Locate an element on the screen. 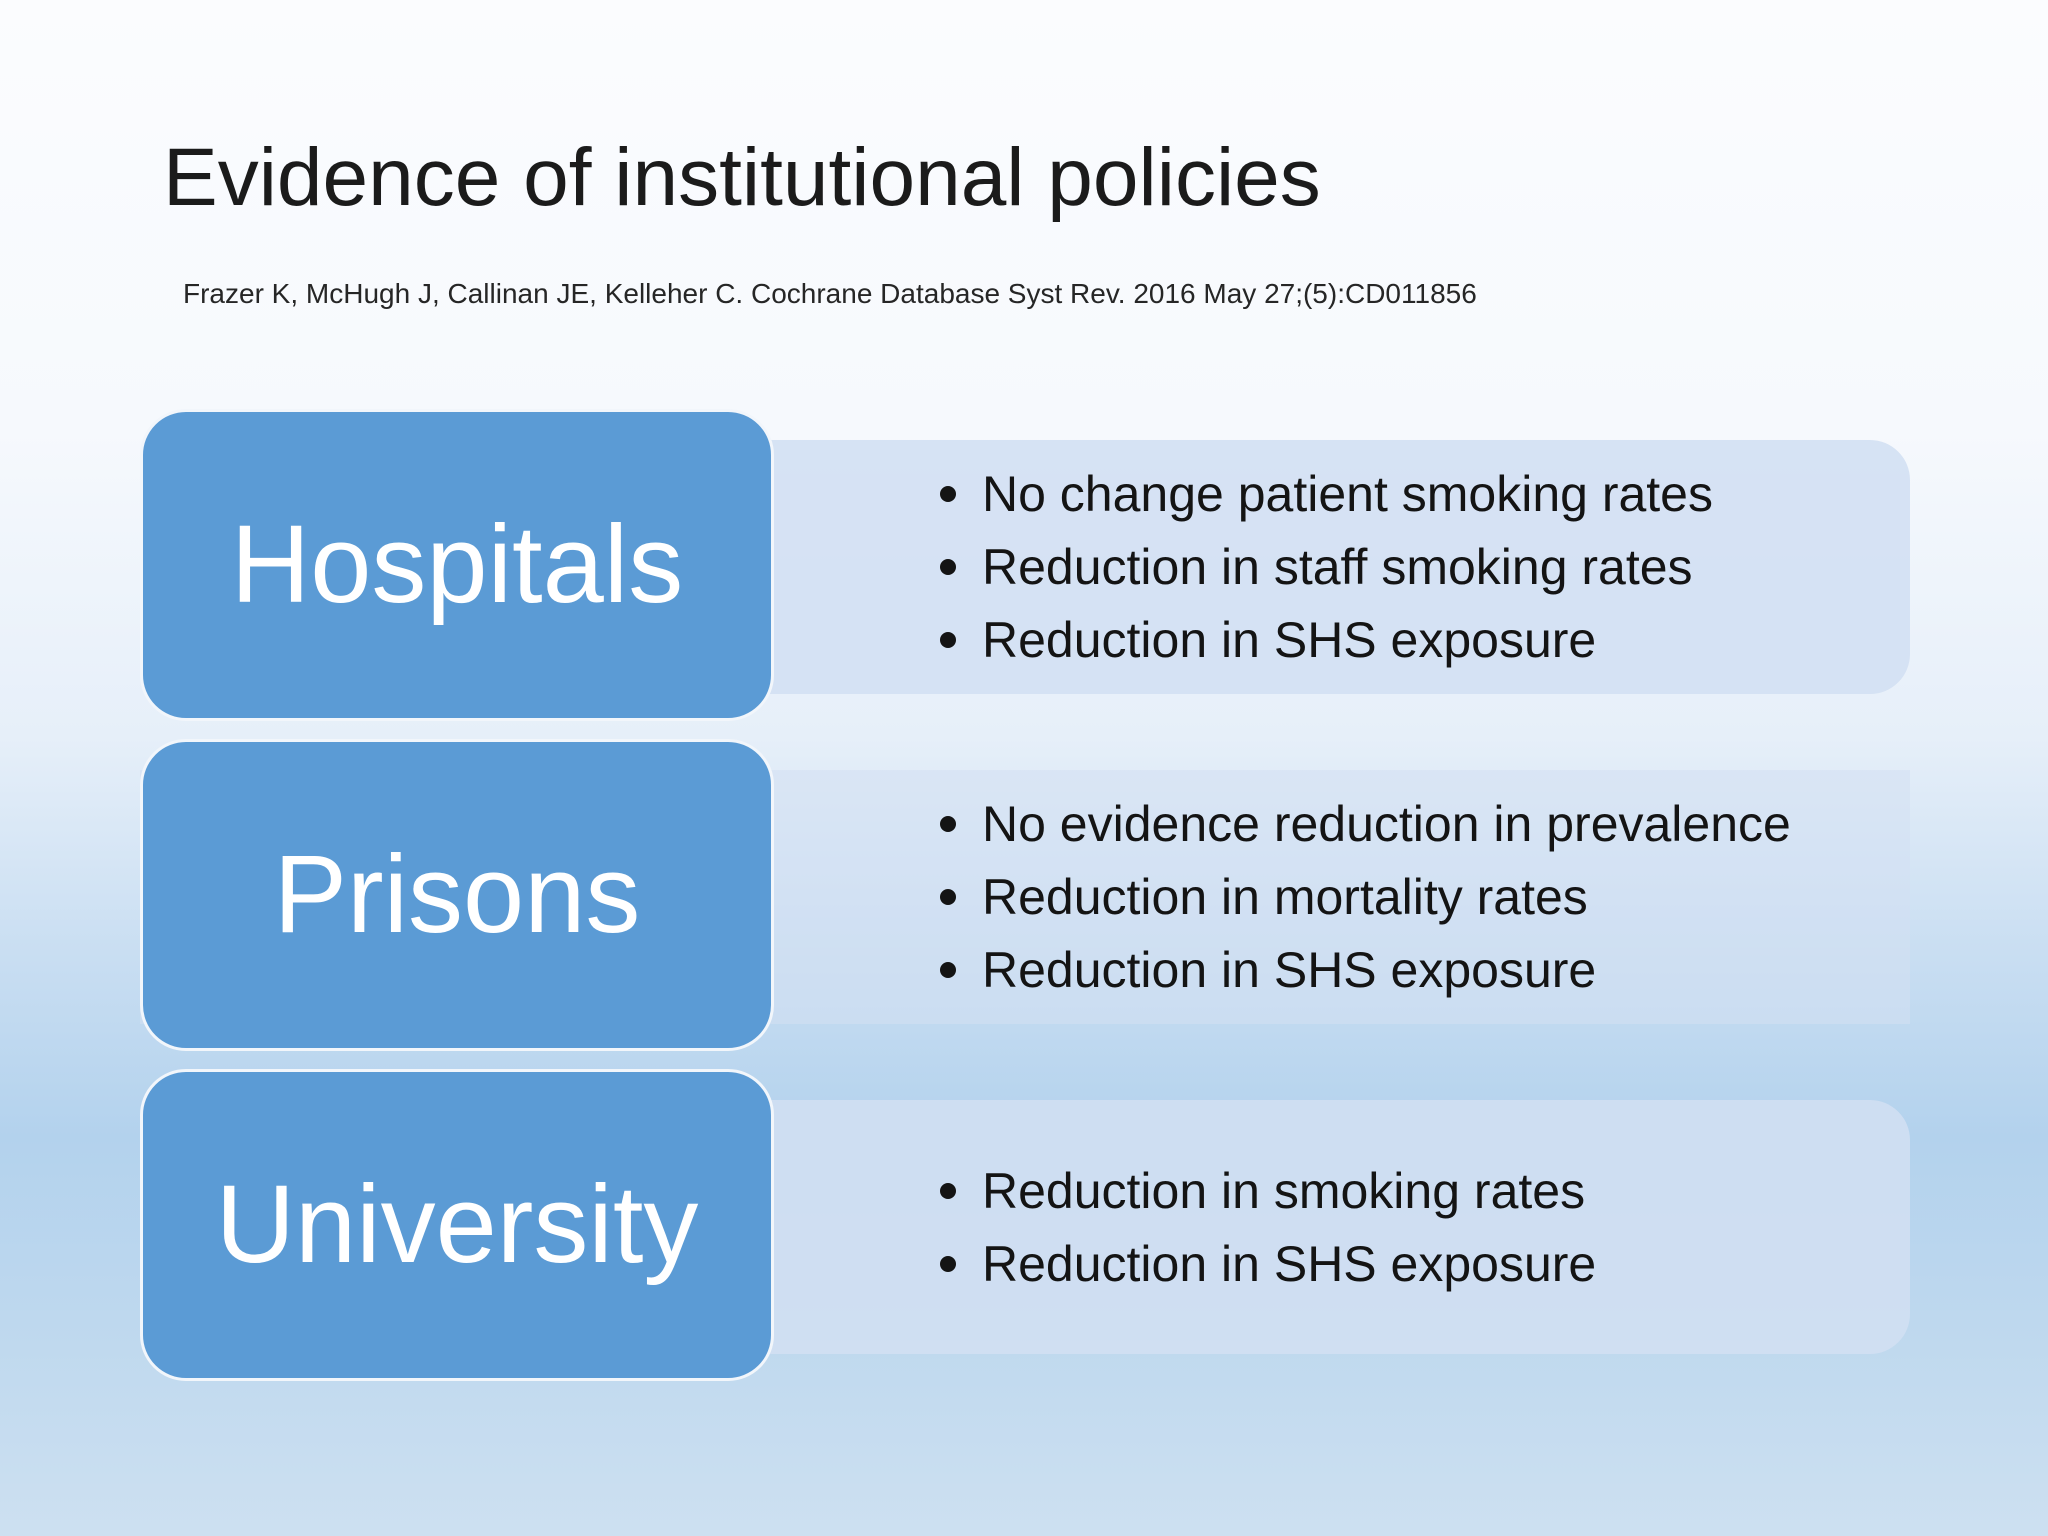 The width and height of the screenshot is (2048, 1536). finding-item: No change patient smoking rates is located at coordinates (1326, 494).